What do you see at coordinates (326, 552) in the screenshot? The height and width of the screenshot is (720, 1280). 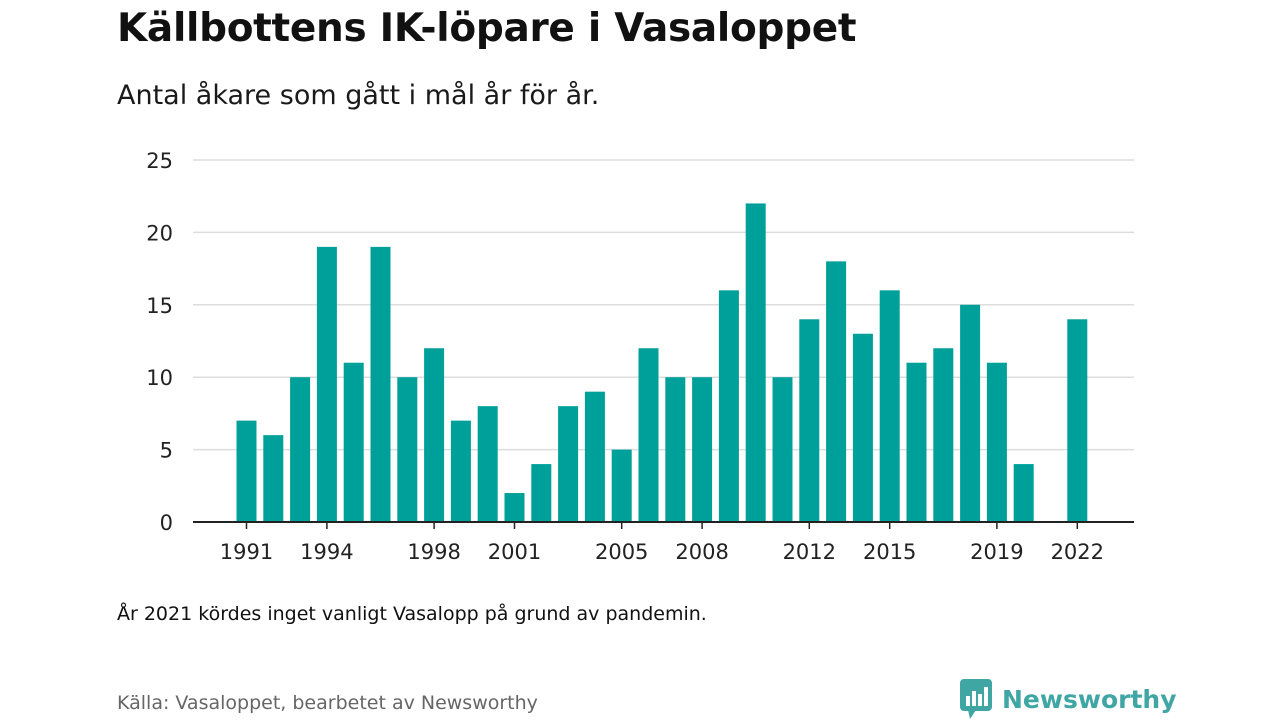 I see `x-tick-label: 1994` at bounding box center [326, 552].